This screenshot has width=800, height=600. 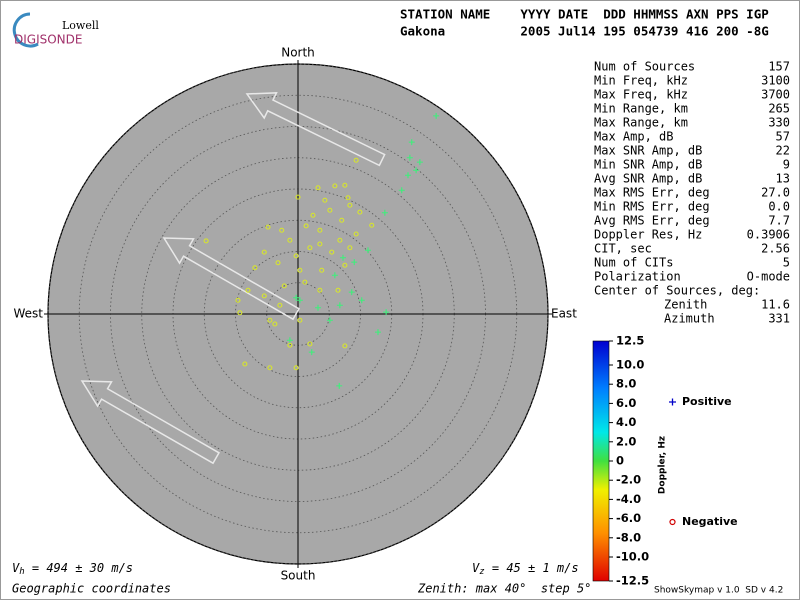 What do you see at coordinates (637, 277) in the screenshot?
I see `stat-label: Polarization` at bounding box center [637, 277].